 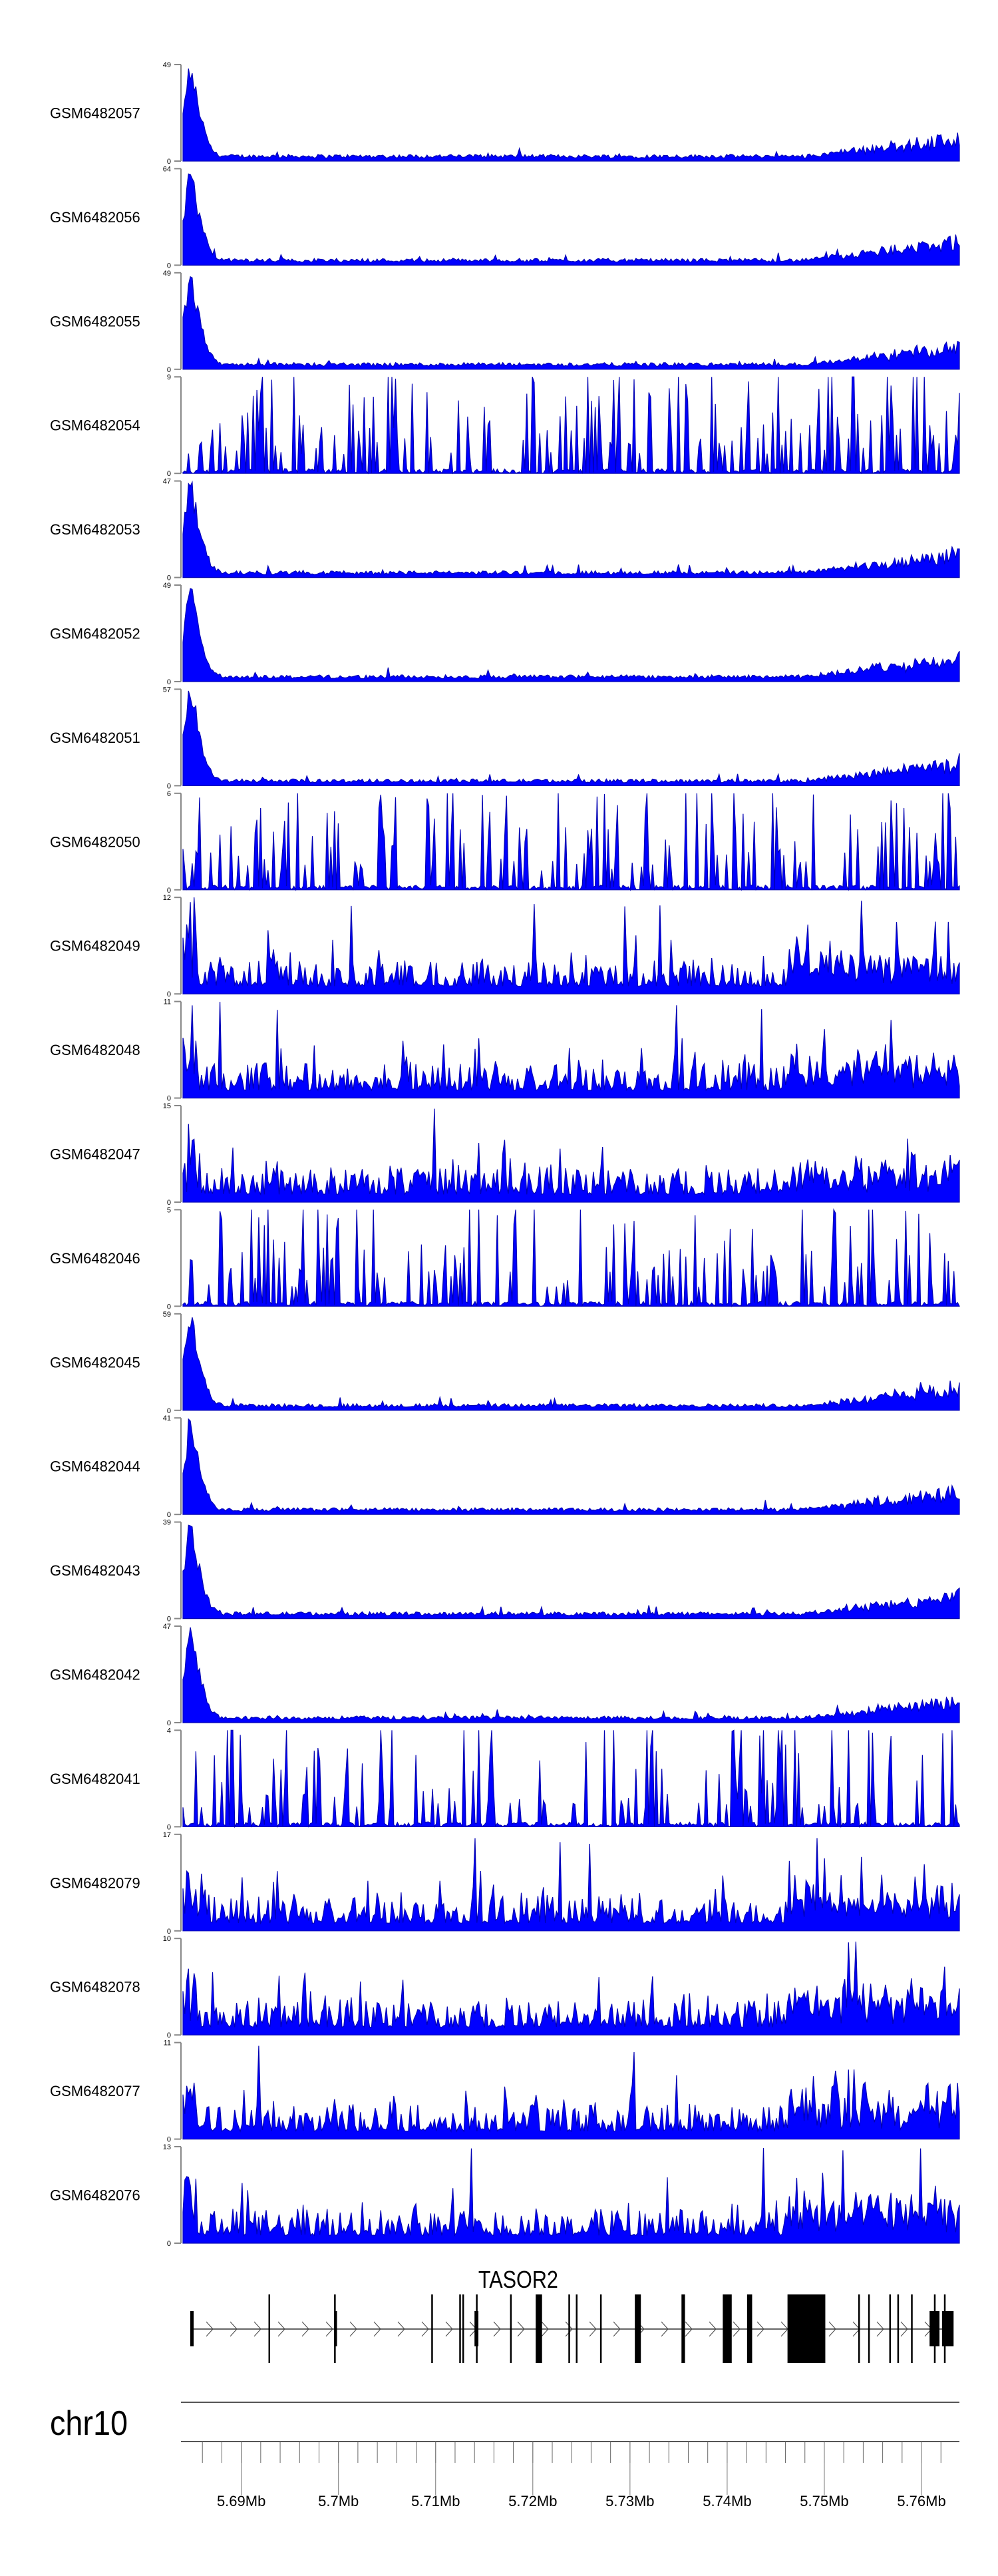 I want to click on y-tick-label-max: 57, so click(x=167, y=690).